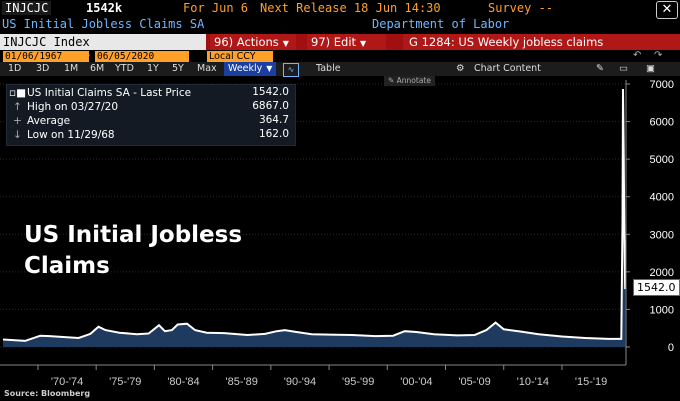 The width and height of the screenshot is (680, 401). I want to click on ticker-bar, so click(340, 8).